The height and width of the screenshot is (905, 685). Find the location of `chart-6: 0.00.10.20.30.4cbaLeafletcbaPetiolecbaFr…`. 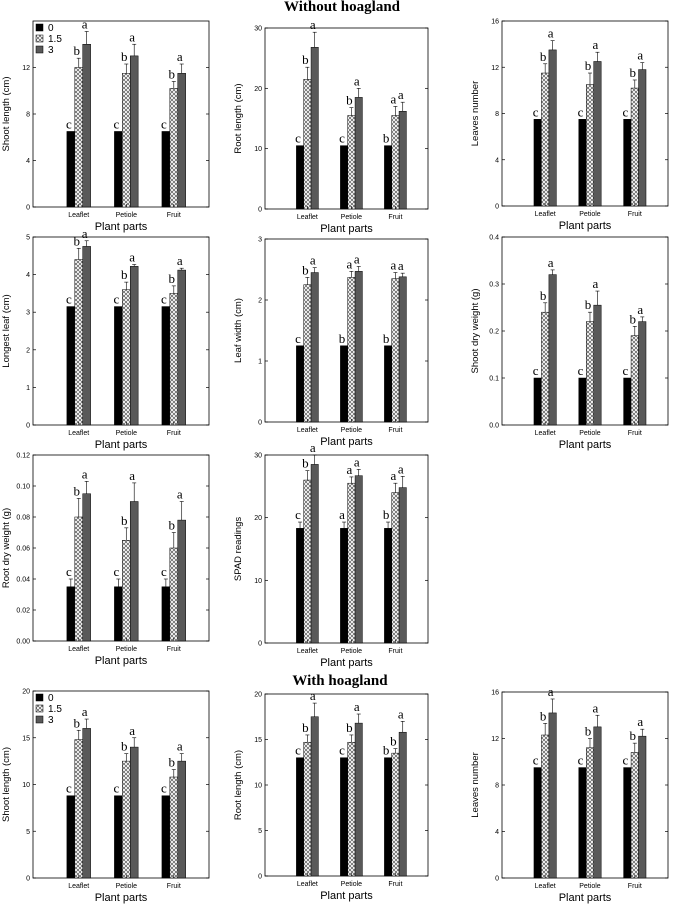

chart-6: 0.00.10.20.30.4cbaLeafletcbaPetiolecbaFr… is located at coordinates (569, 343).